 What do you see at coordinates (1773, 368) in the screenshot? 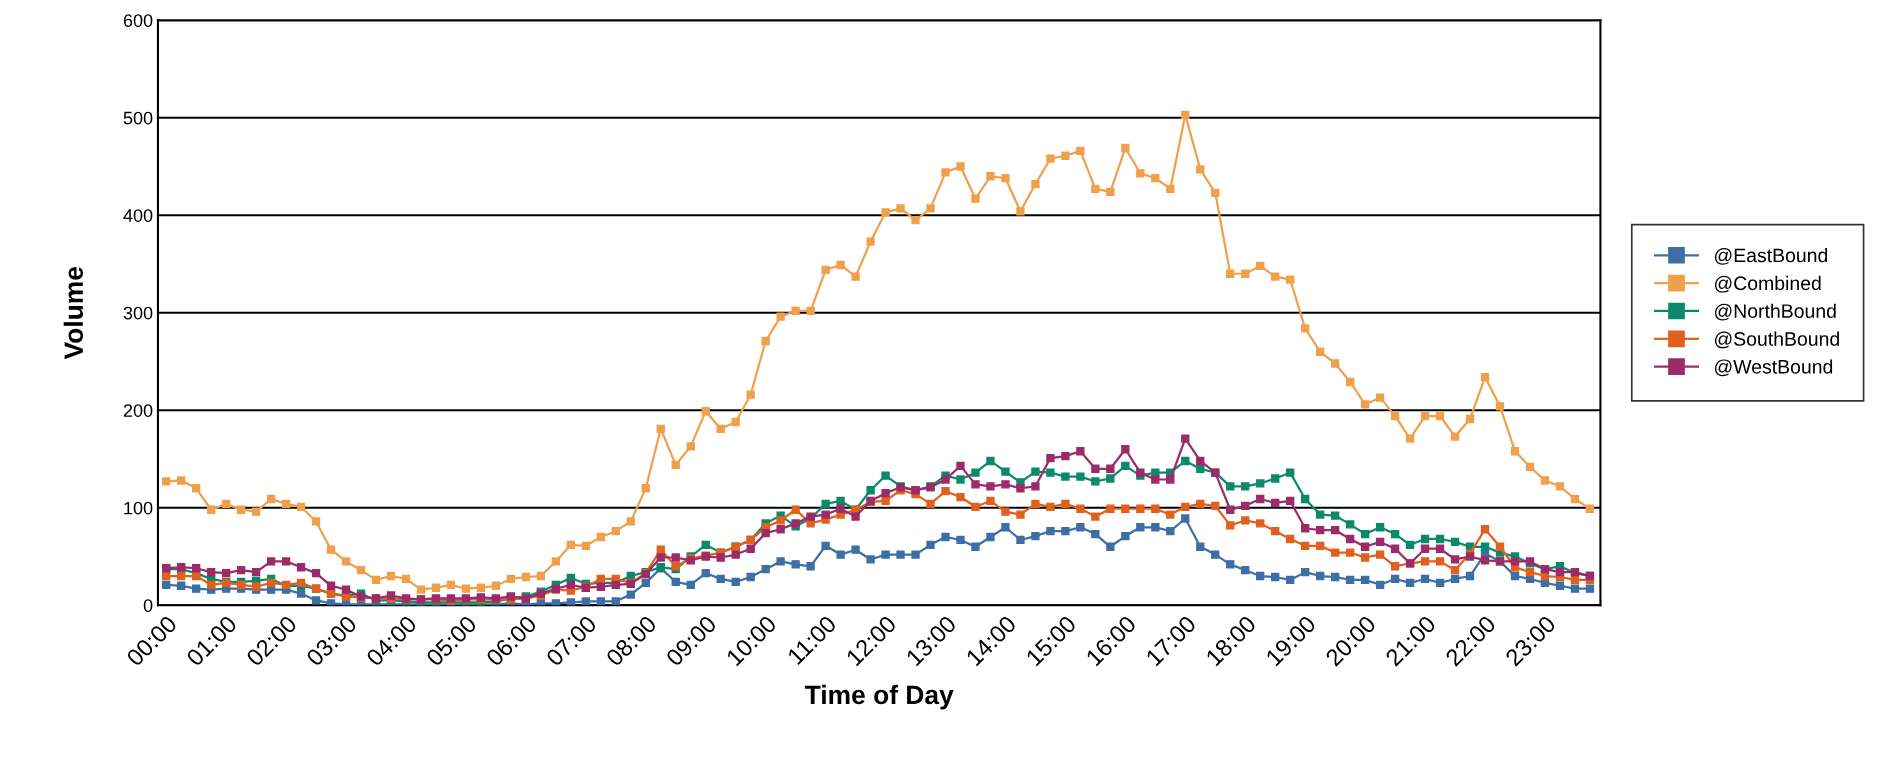
I see `legend-label: @WestBound` at bounding box center [1773, 368].